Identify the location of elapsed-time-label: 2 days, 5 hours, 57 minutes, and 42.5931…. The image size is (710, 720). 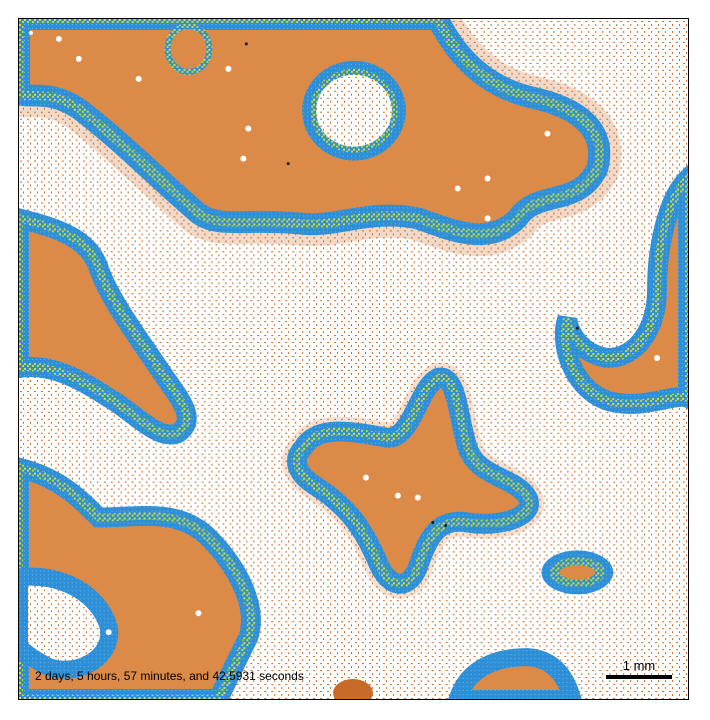
(169, 676).